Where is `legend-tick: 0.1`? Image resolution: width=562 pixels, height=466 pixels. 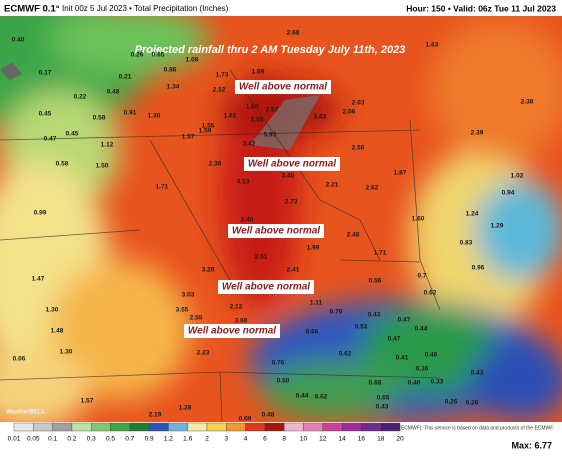 legend-tick: 0.1 is located at coordinates (52, 439).